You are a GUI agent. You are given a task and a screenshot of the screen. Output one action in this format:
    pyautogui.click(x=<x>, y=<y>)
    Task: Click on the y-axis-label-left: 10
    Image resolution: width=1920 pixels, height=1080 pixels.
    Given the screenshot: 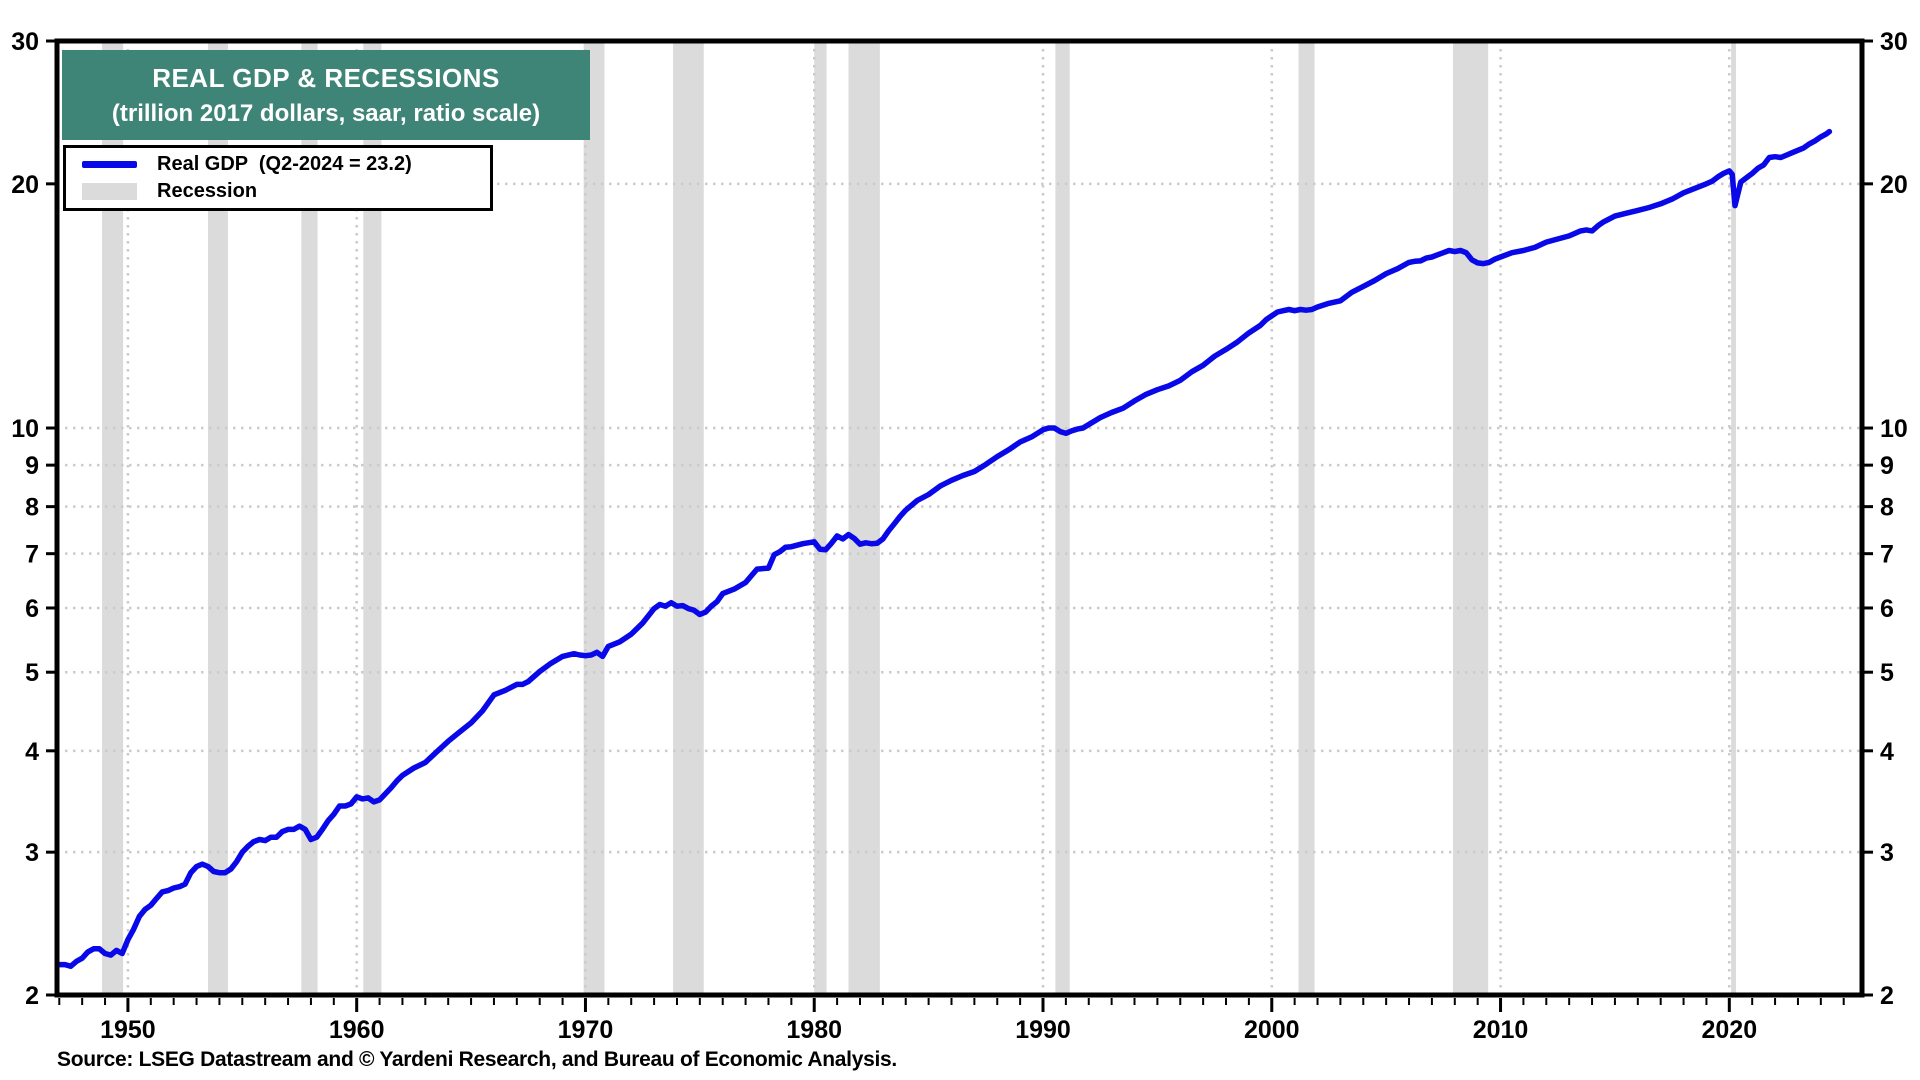 What is the action you would take?
    pyautogui.click(x=25, y=429)
    